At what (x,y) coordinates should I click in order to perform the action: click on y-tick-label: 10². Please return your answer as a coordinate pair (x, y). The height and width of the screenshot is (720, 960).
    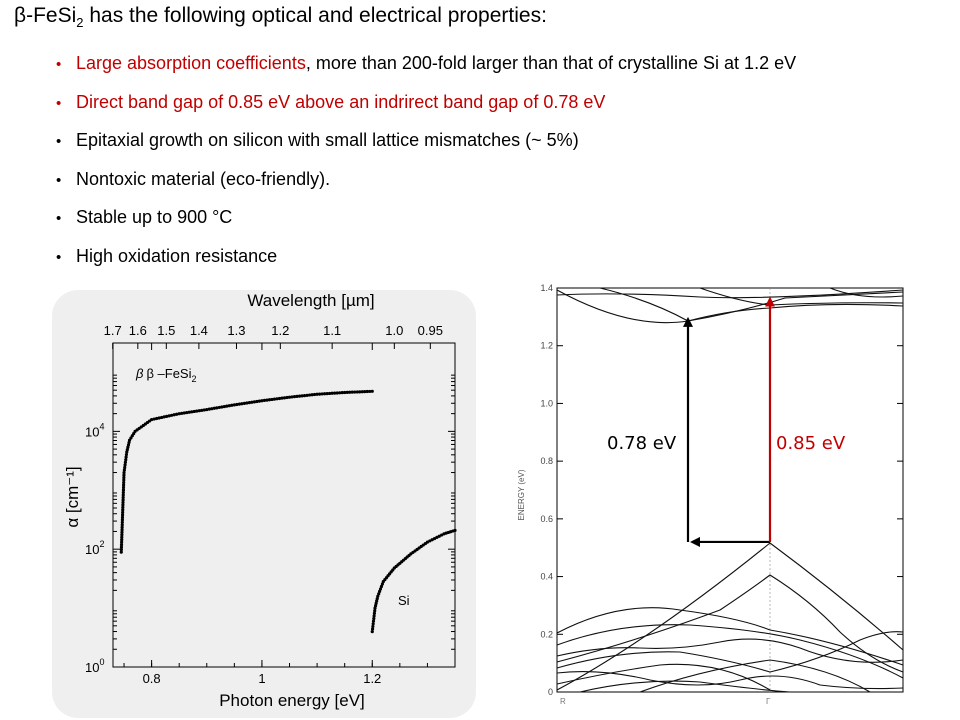
    Looking at the image, I should click on (94, 548).